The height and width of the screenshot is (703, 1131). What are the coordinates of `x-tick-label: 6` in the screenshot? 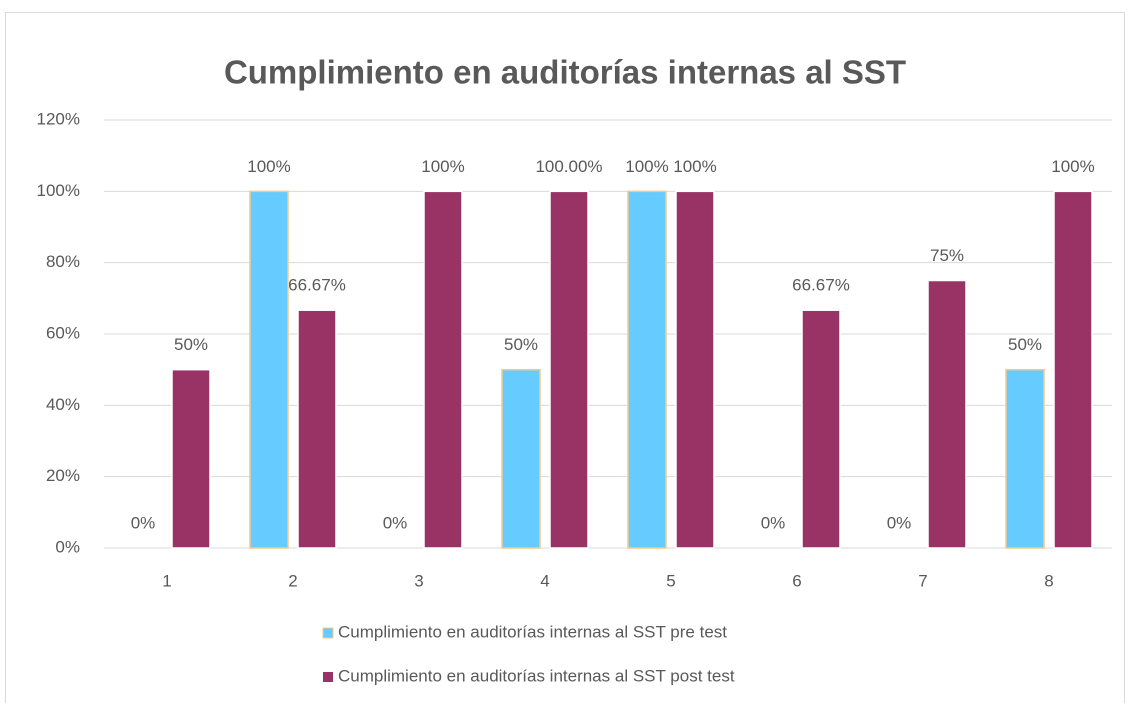 It's located at (796, 580).